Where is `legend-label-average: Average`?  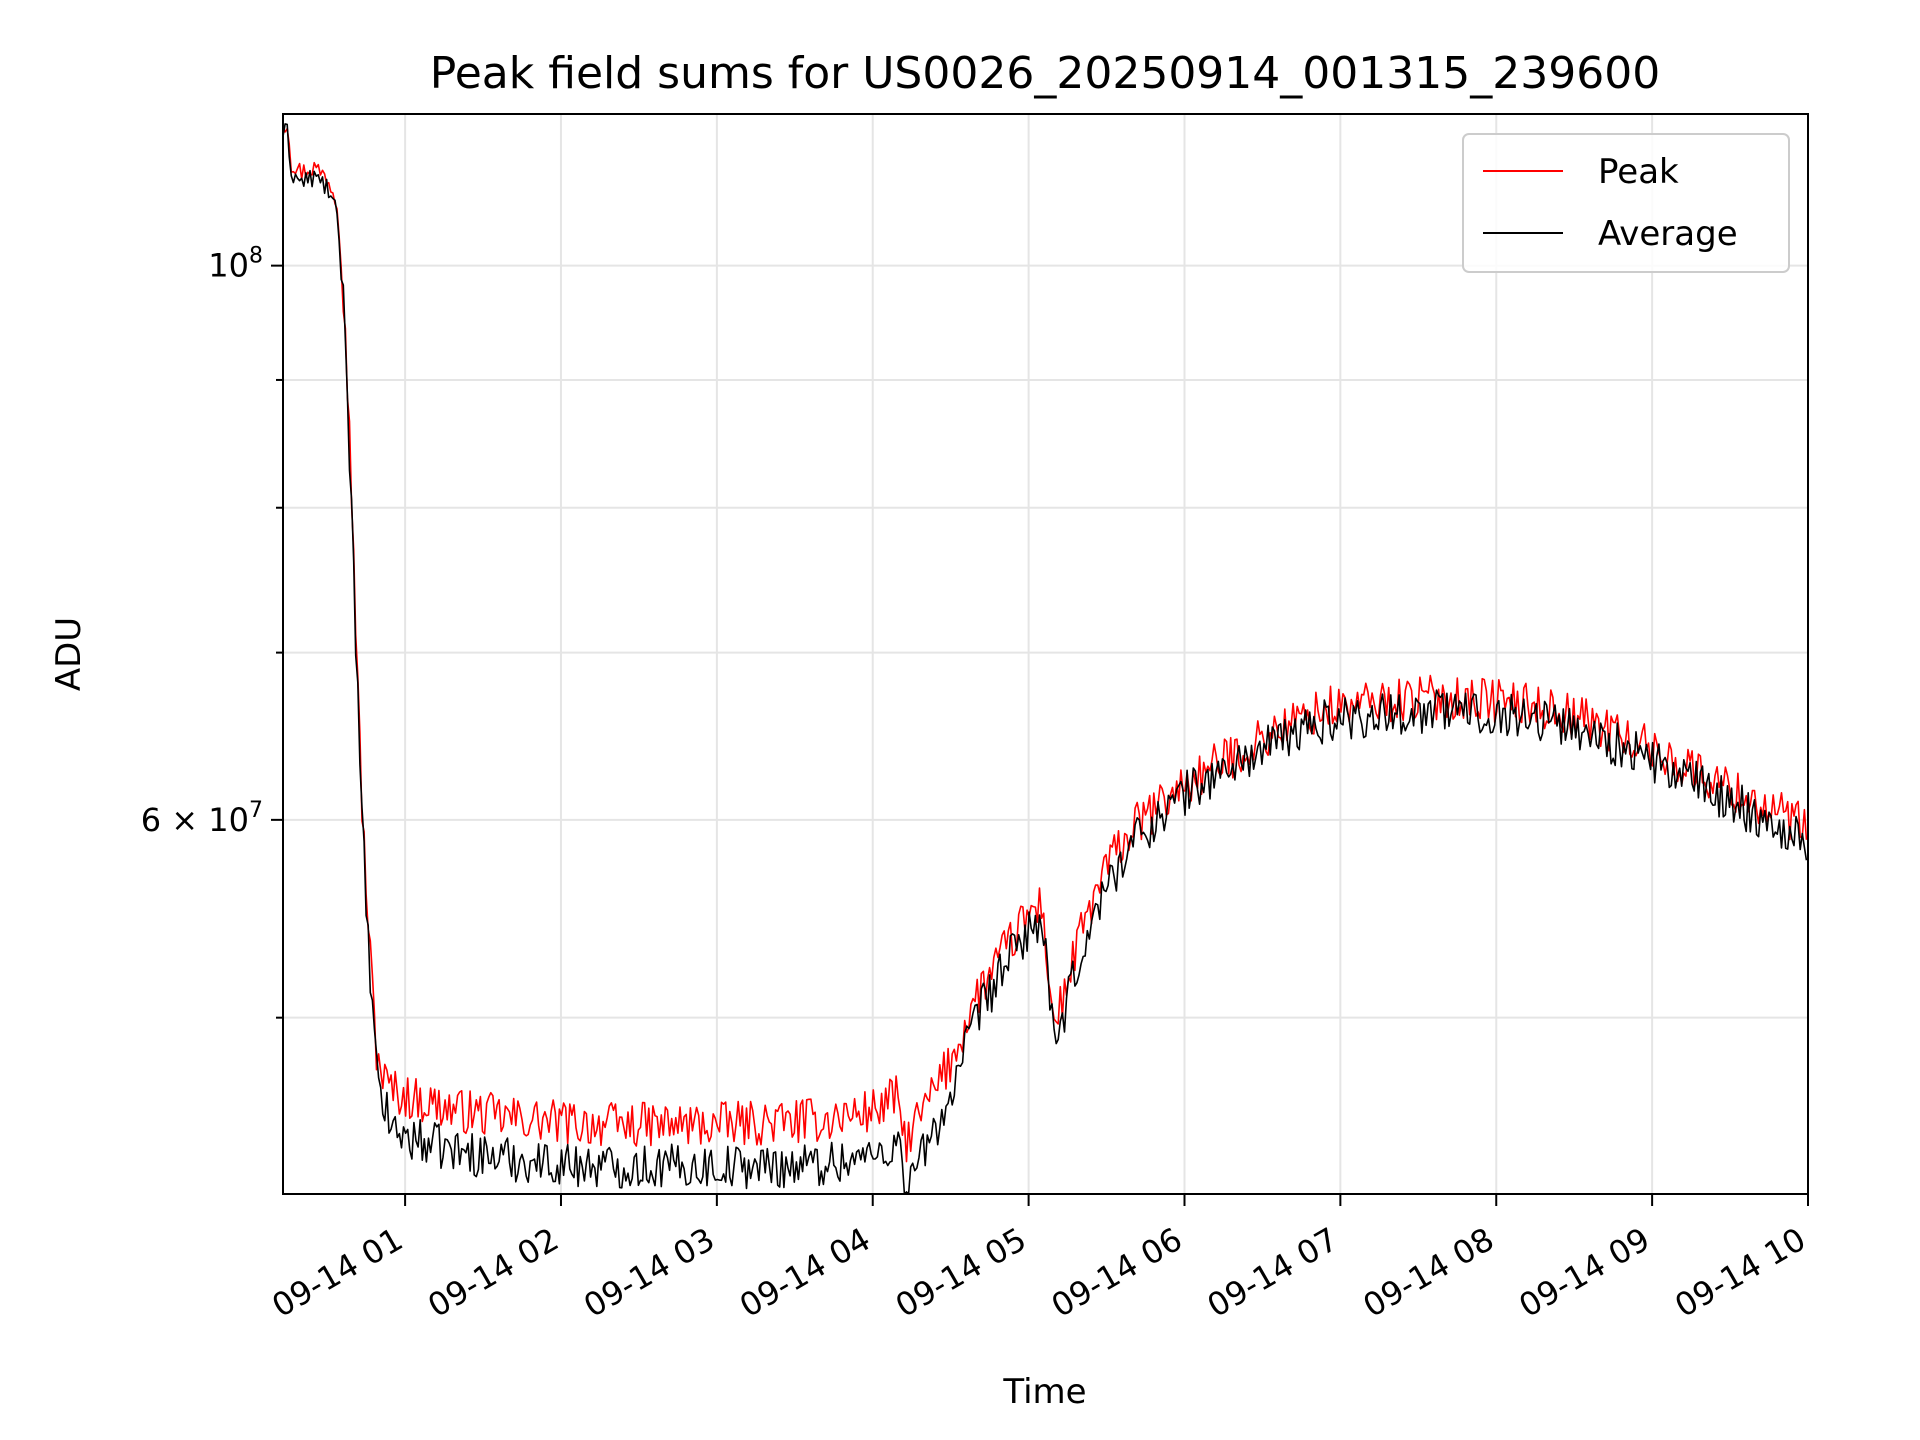 legend-label-average: Average is located at coordinates (1668, 234).